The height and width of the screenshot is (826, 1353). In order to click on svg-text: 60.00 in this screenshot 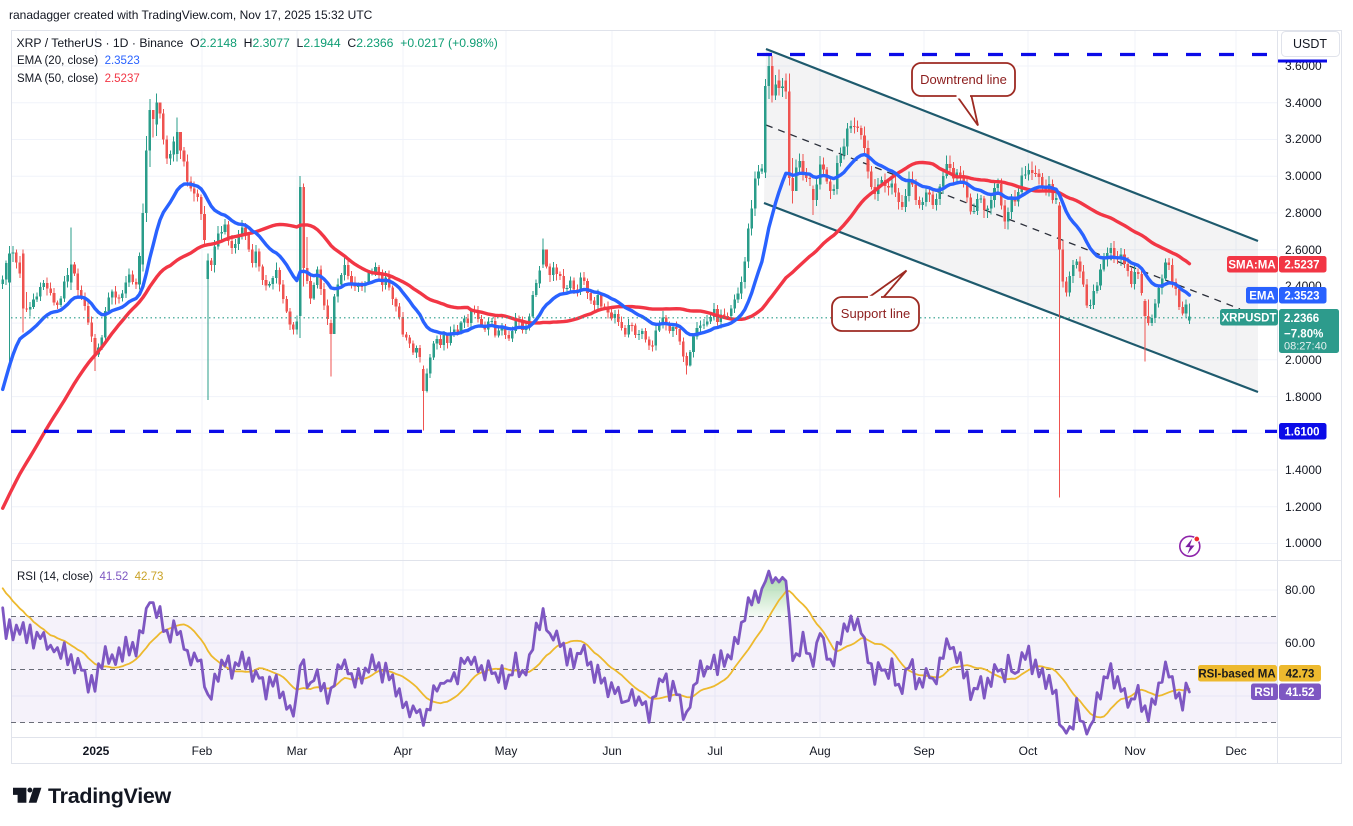, I will do `click(1300, 643)`.